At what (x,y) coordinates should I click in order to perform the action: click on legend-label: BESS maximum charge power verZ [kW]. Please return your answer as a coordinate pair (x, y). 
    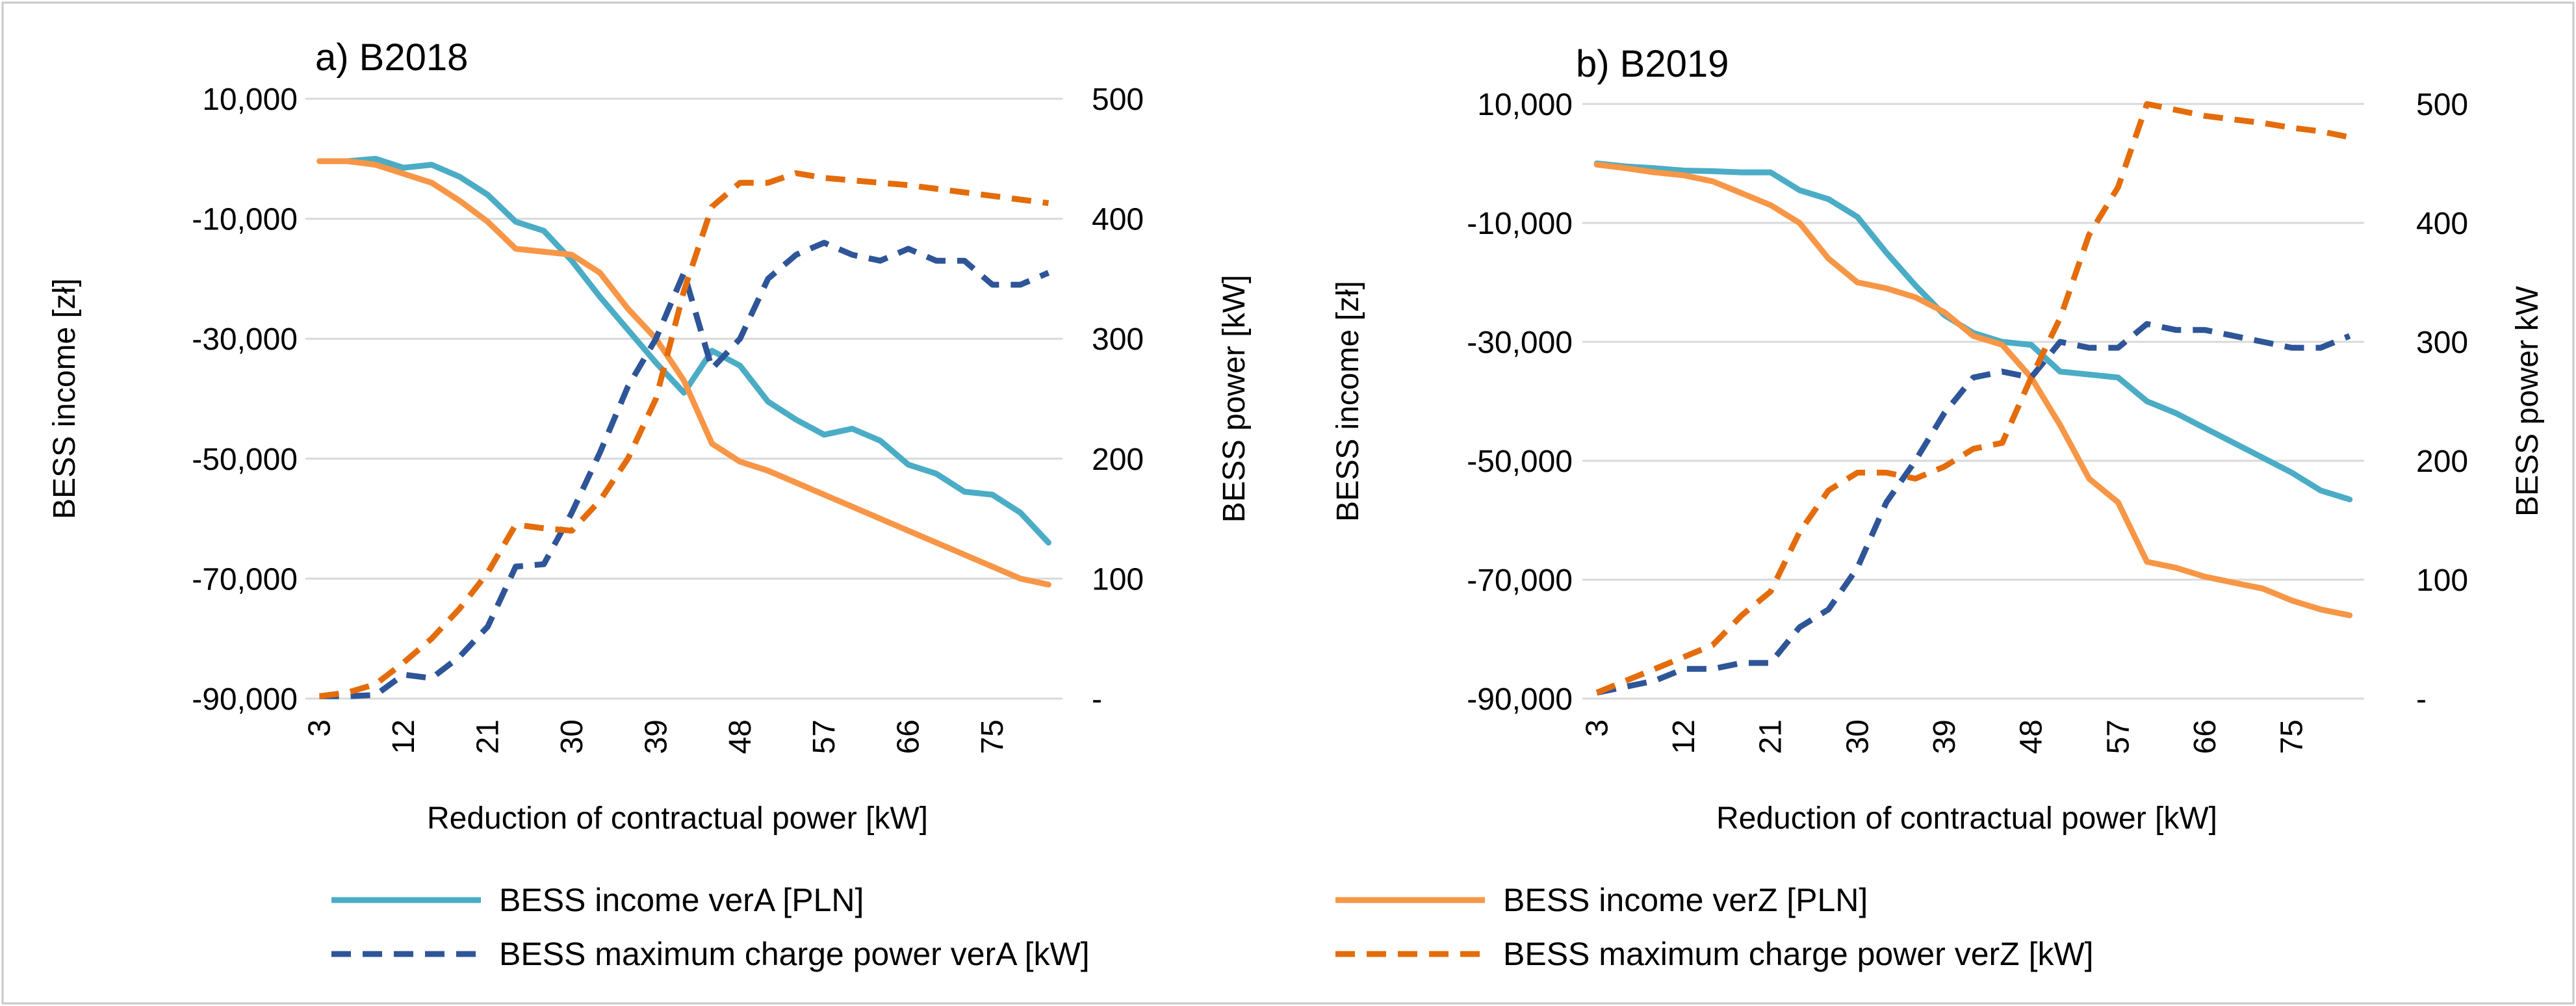
    Looking at the image, I should click on (1798, 954).